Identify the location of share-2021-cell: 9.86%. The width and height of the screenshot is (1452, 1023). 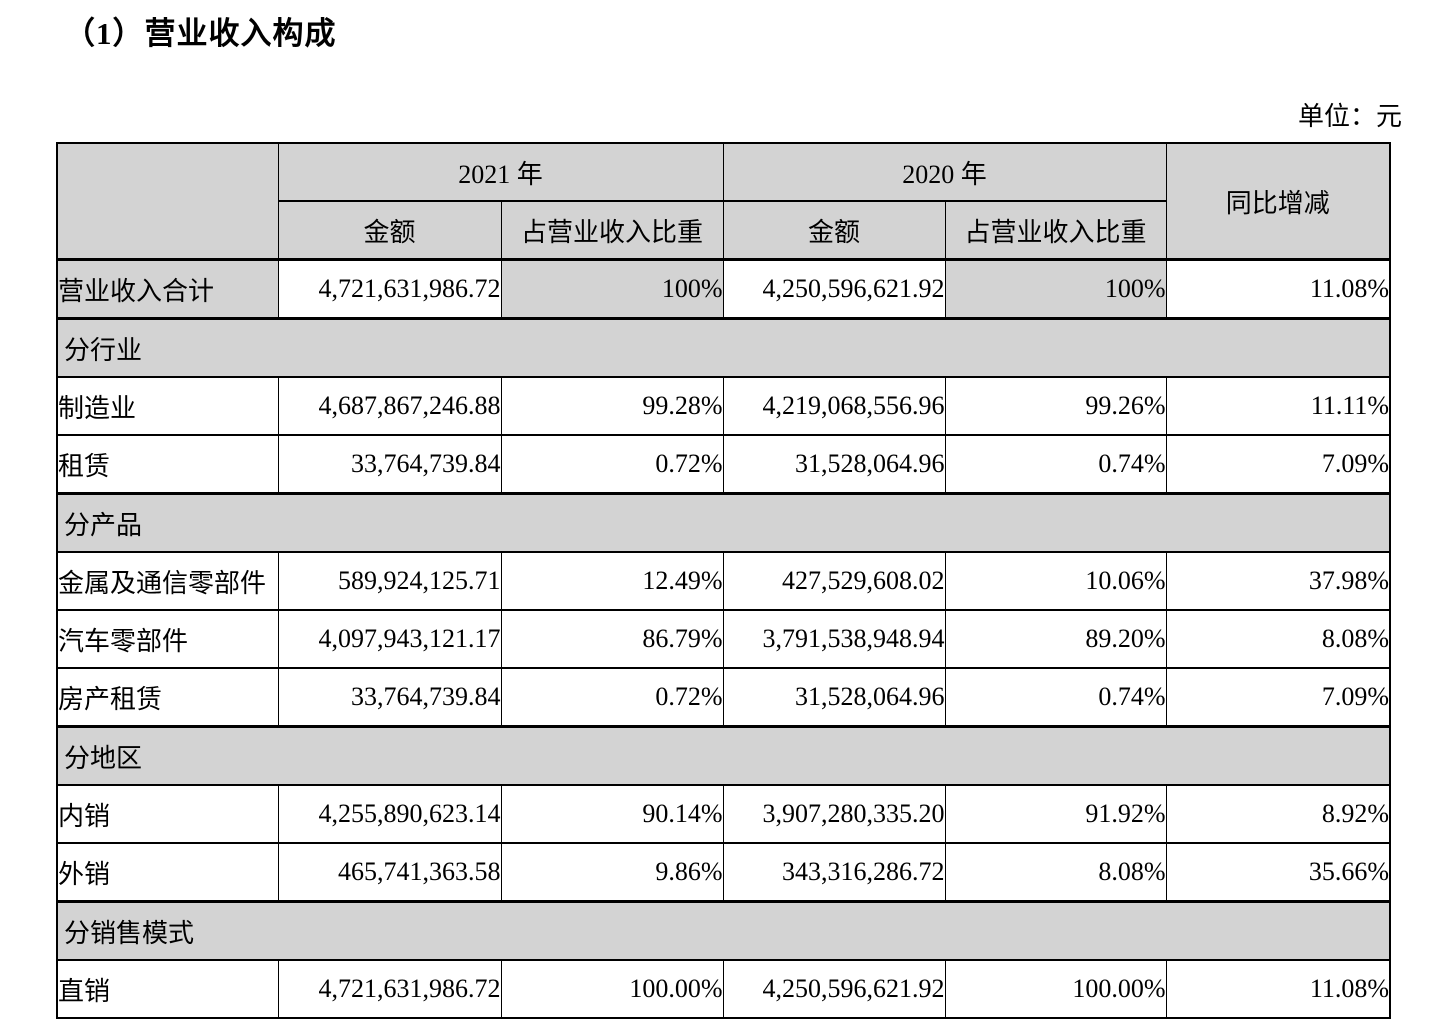
(612, 872).